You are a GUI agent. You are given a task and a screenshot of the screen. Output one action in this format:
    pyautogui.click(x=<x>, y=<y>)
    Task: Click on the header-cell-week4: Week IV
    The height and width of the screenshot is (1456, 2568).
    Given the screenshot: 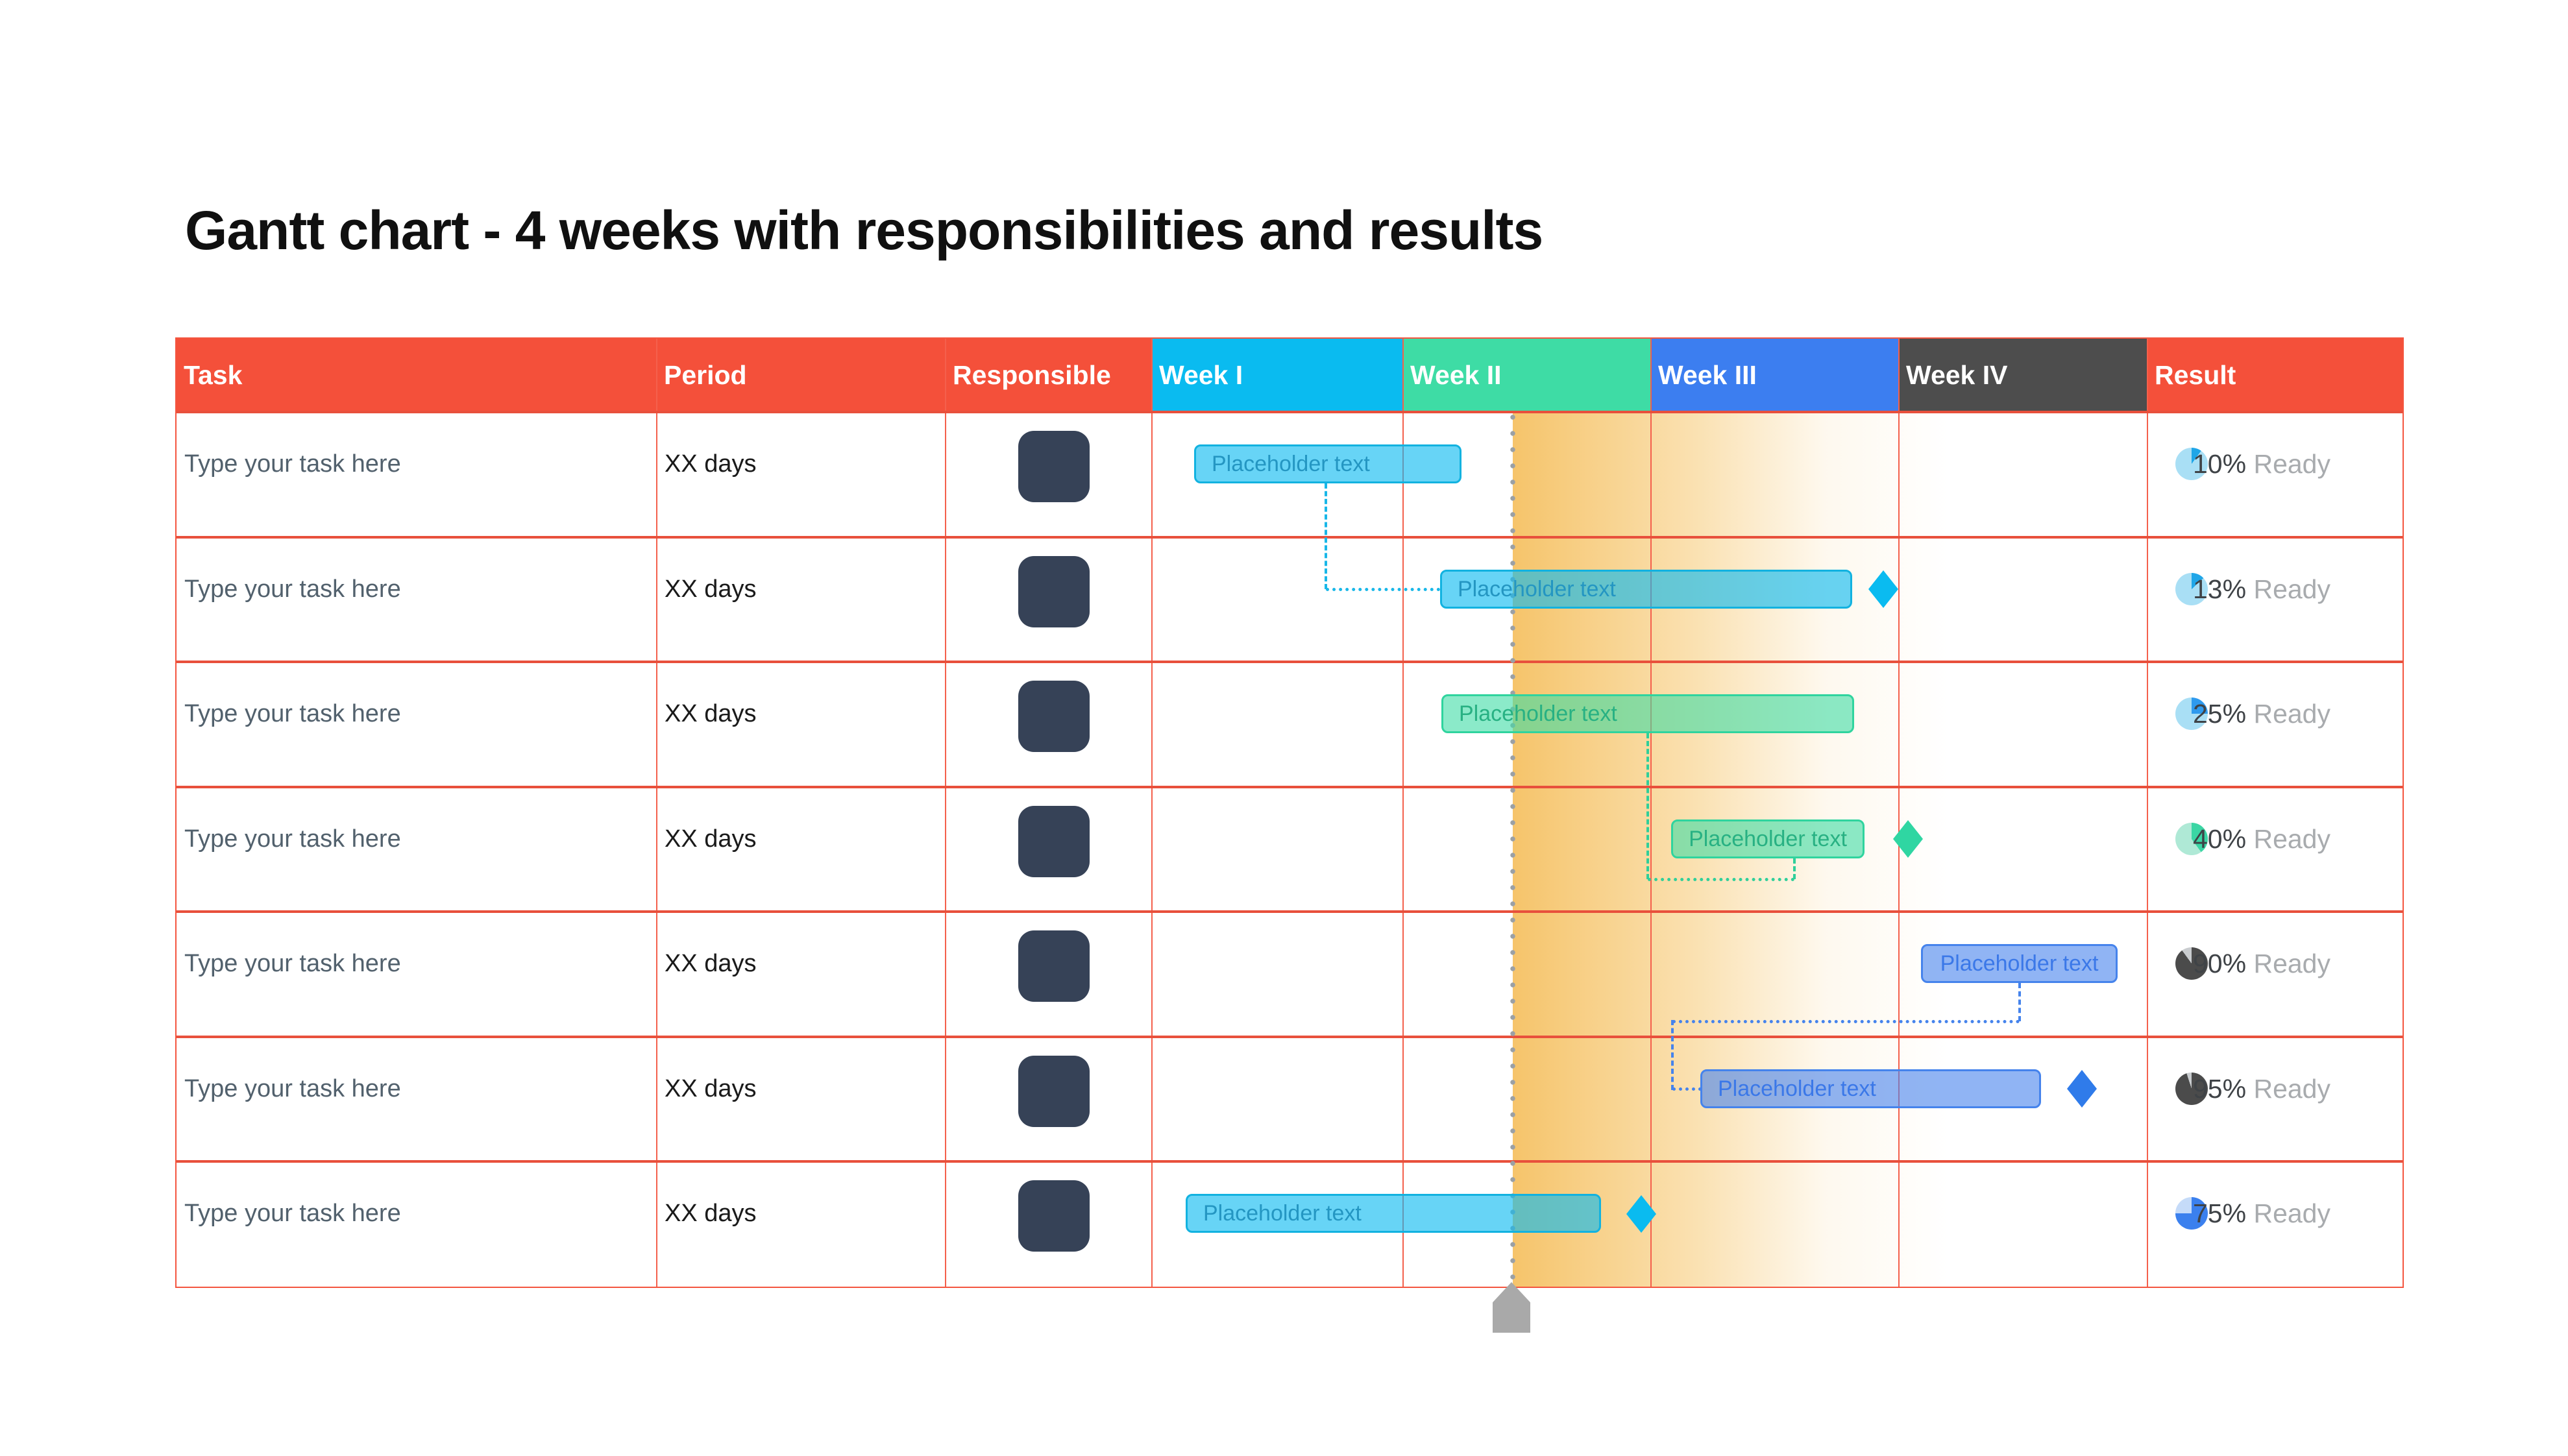 What is the action you would take?
    pyautogui.click(x=2023, y=375)
    